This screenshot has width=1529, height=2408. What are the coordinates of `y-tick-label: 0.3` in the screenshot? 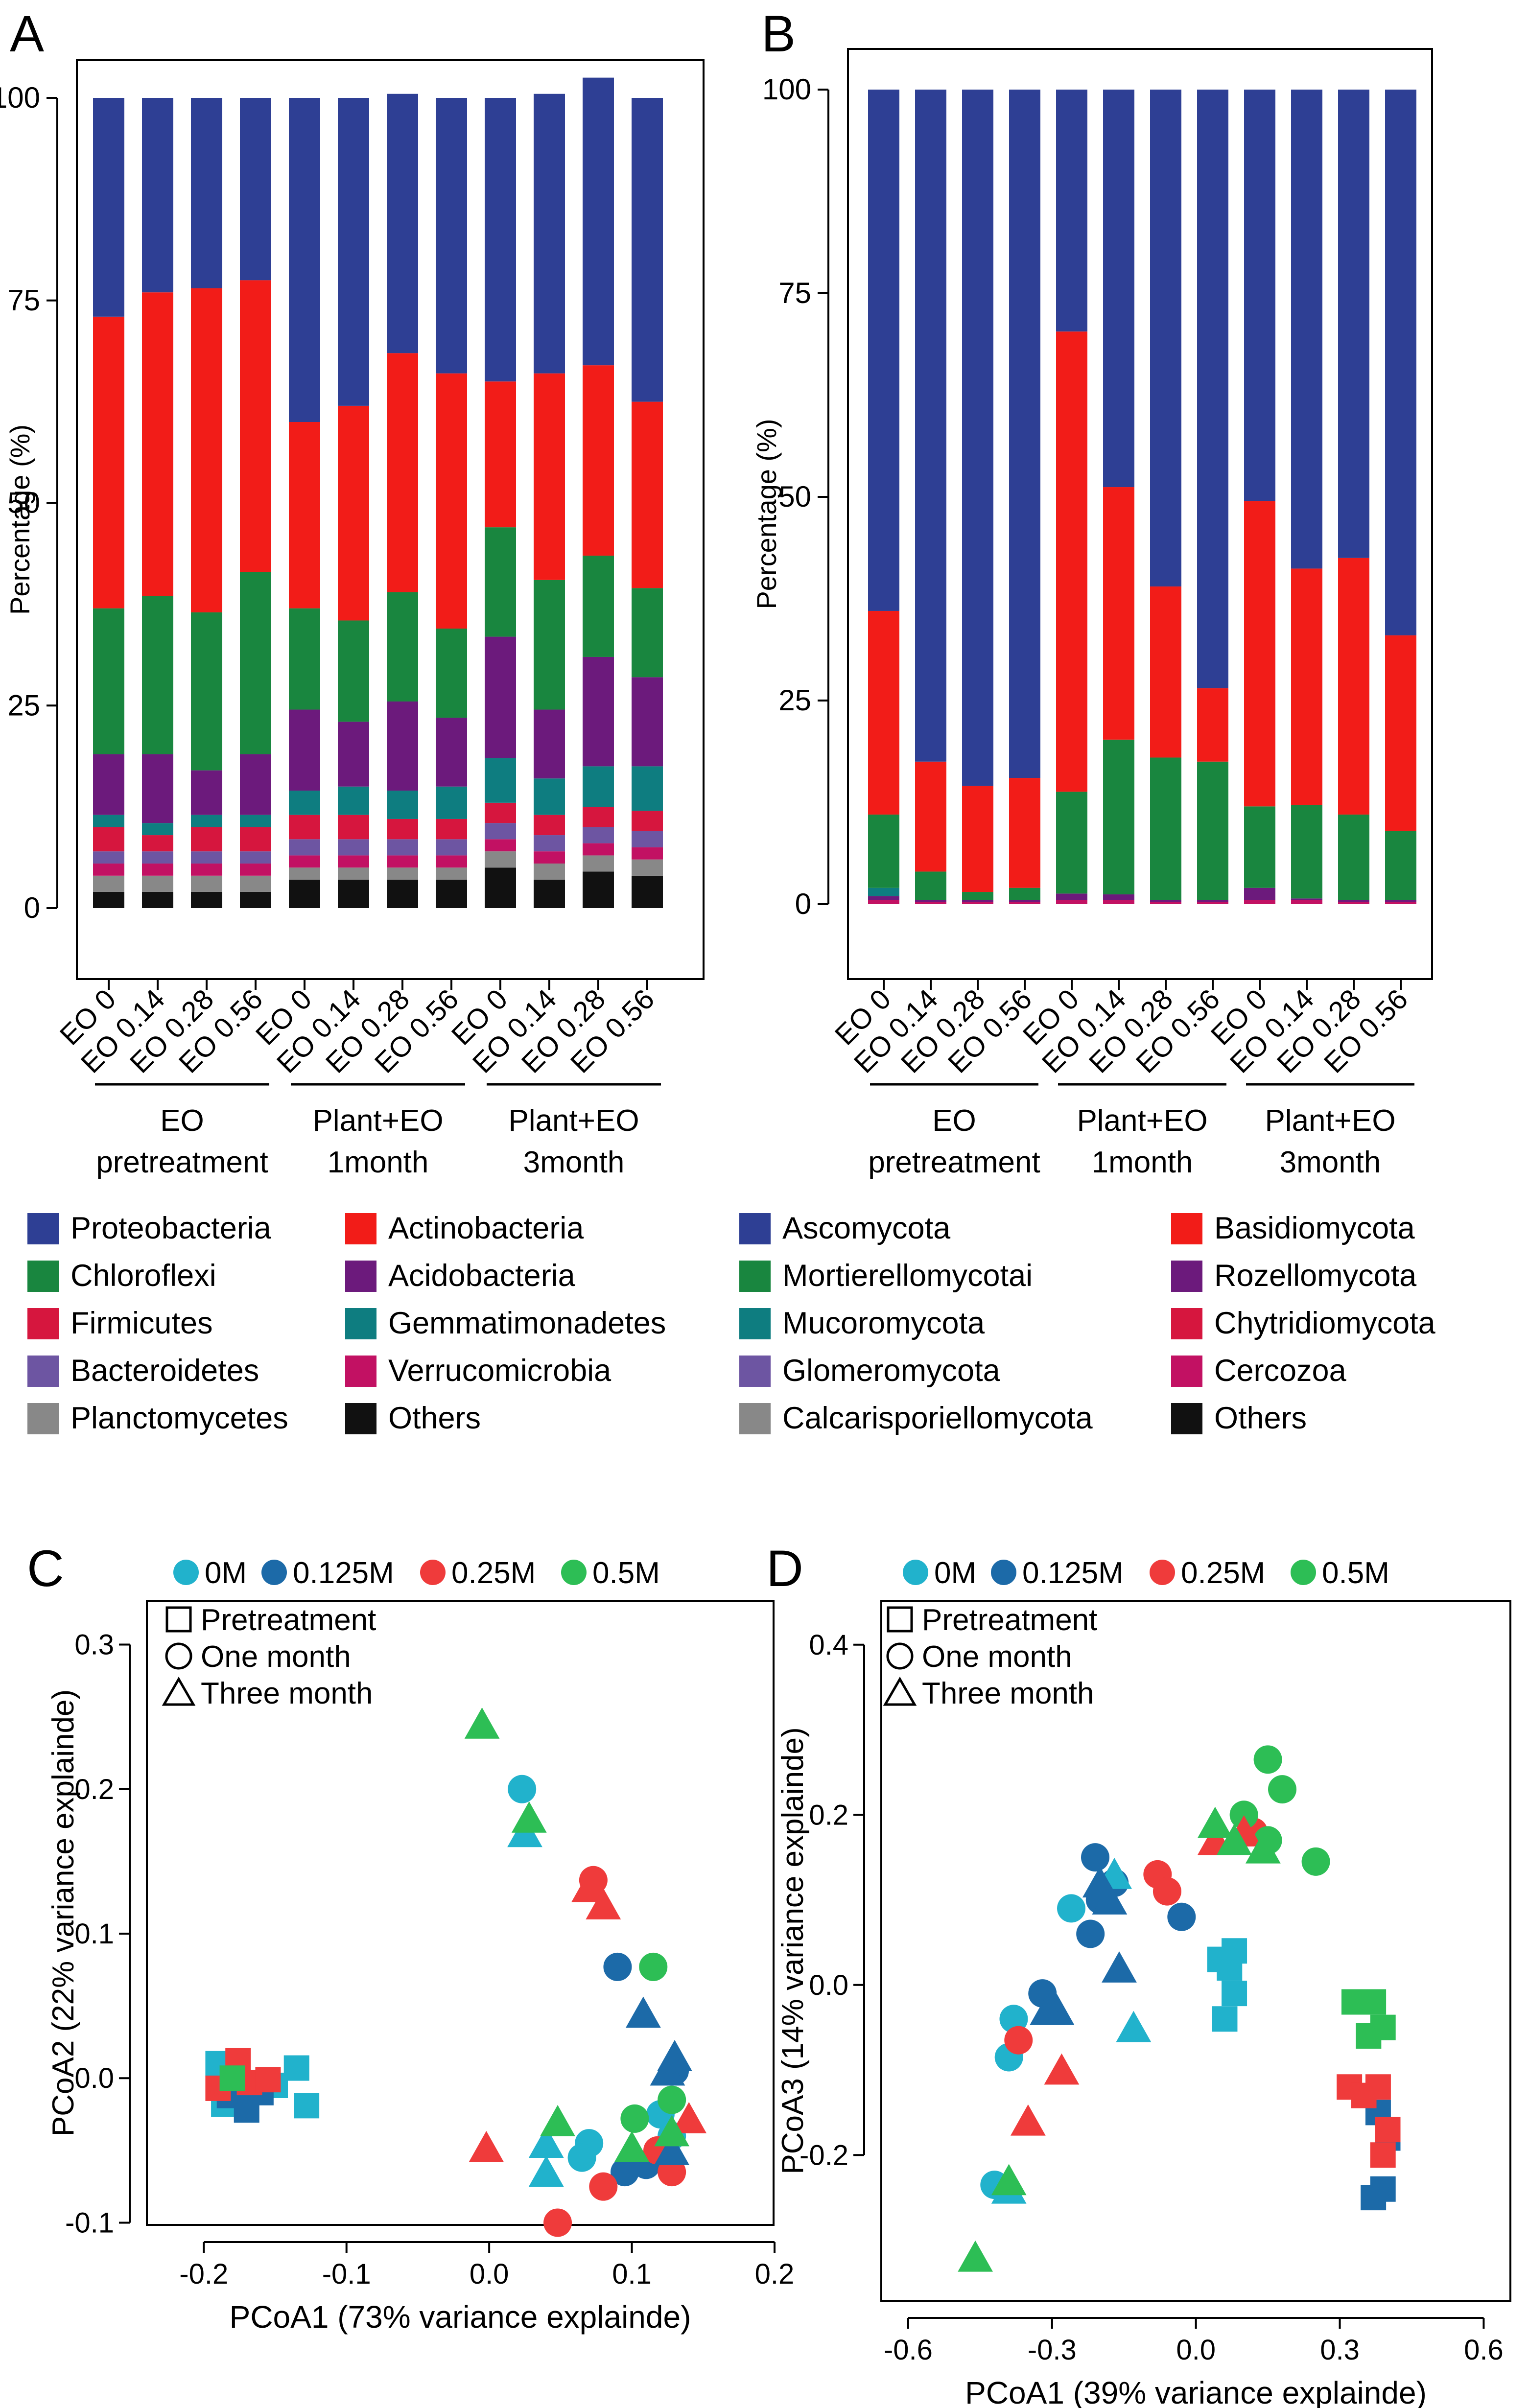 It's located at (94, 1645).